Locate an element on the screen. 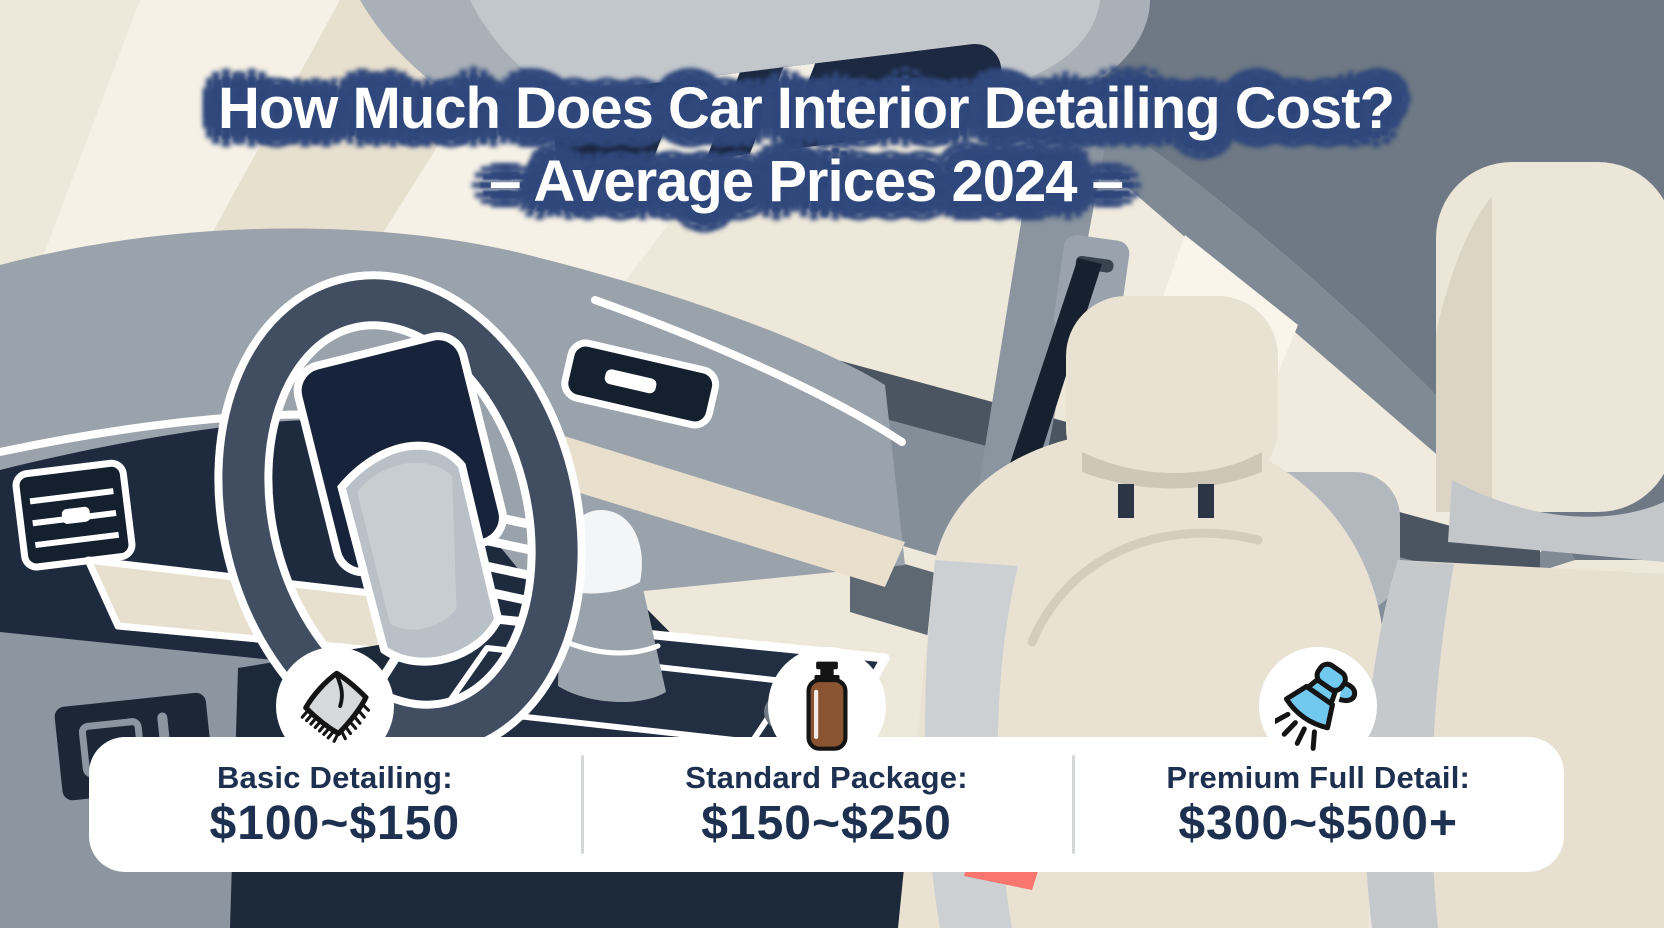 The width and height of the screenshot is (1664, 928). microfiber-cloth-icon is located at coordinates (335, 706).